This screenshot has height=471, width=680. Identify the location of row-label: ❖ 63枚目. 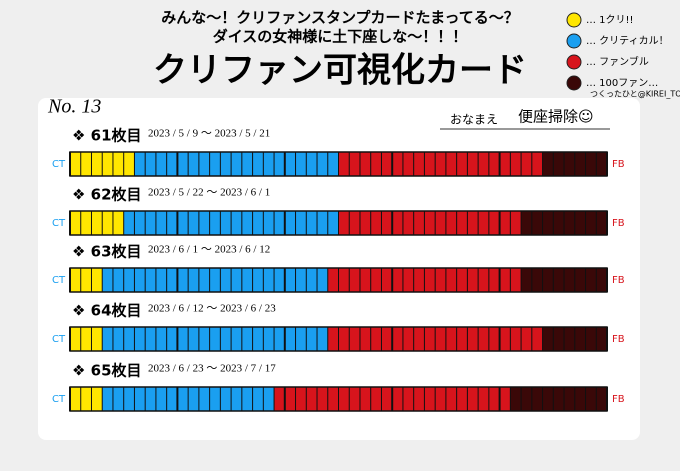
(107, 252).